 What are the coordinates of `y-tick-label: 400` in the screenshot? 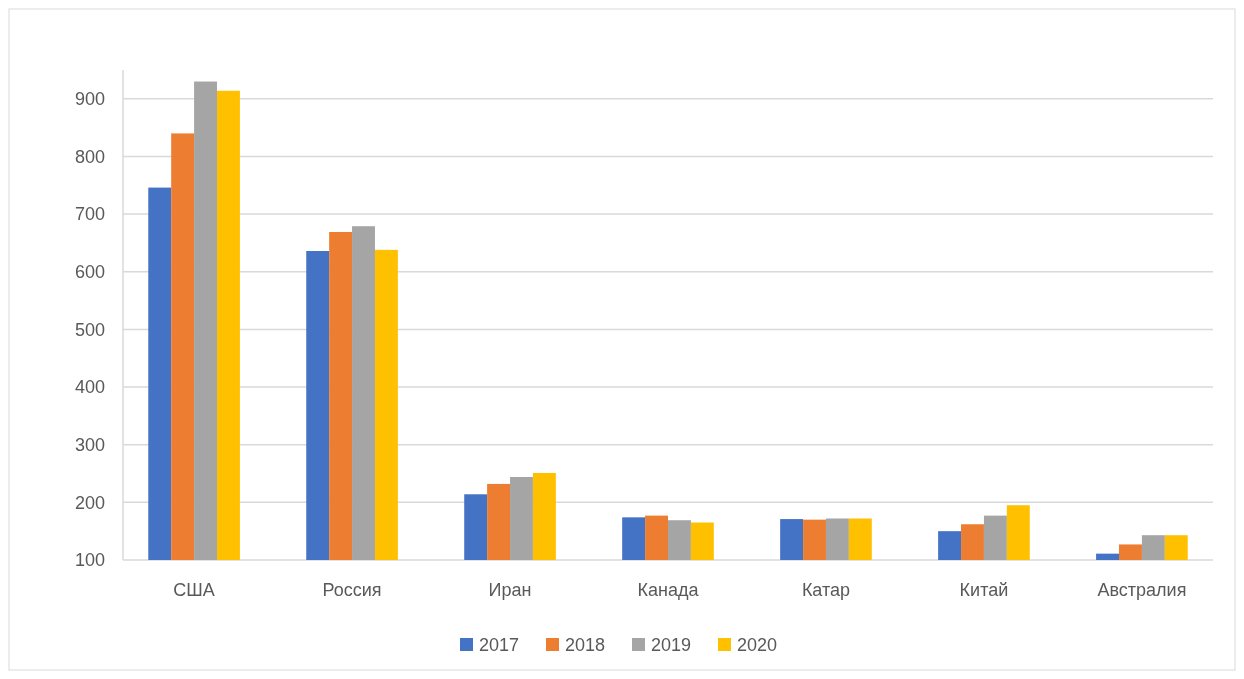 It's located at (89, 387).